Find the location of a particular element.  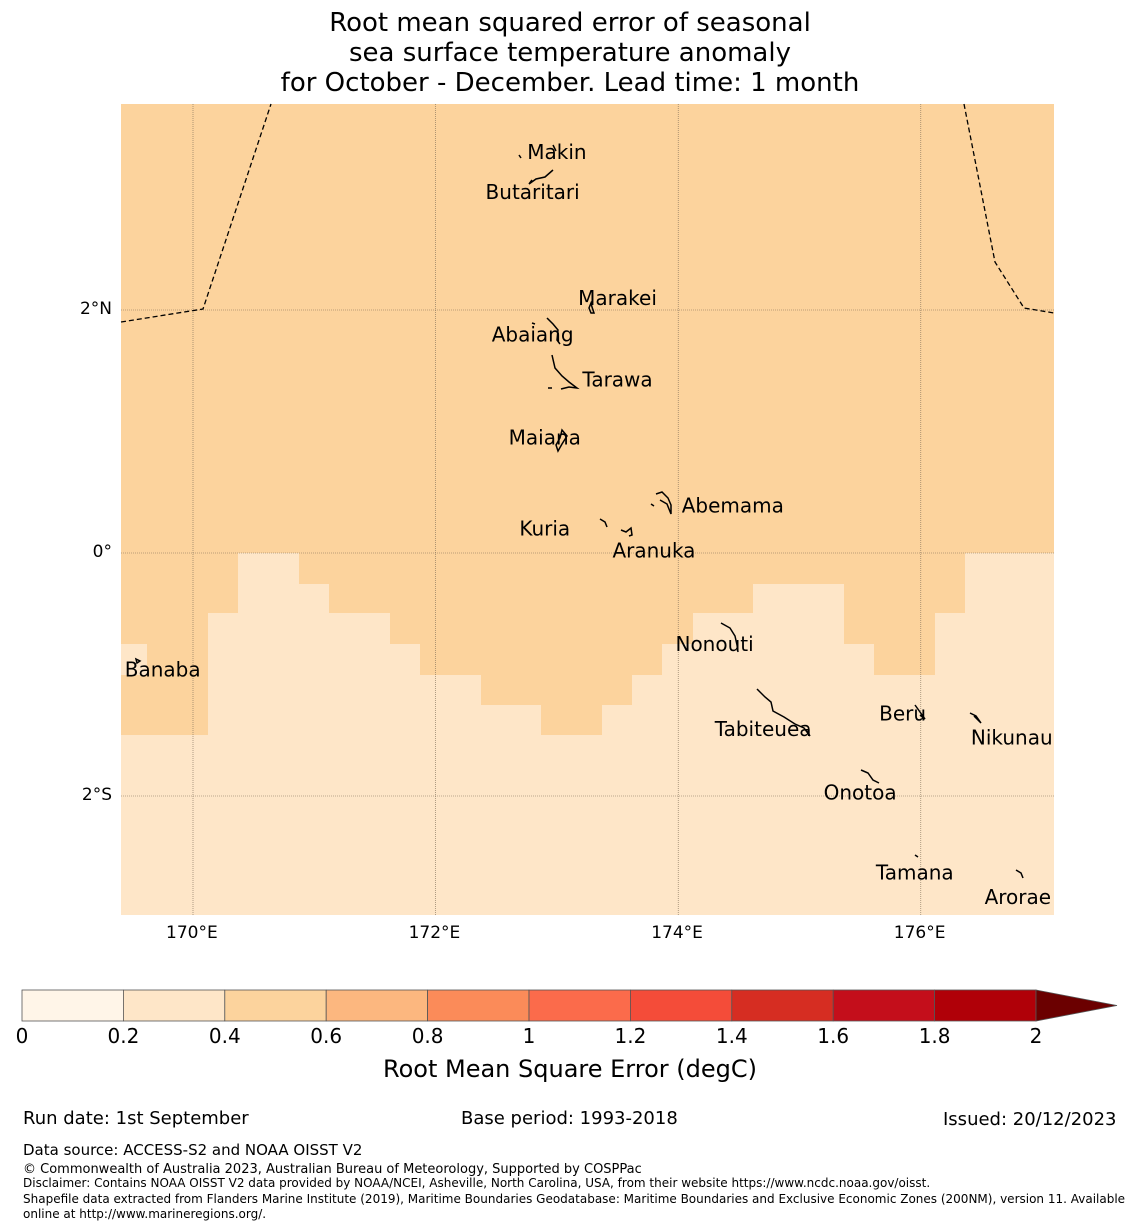

island-label-aranuka: Aranuka is located at coordinates (653, 551).